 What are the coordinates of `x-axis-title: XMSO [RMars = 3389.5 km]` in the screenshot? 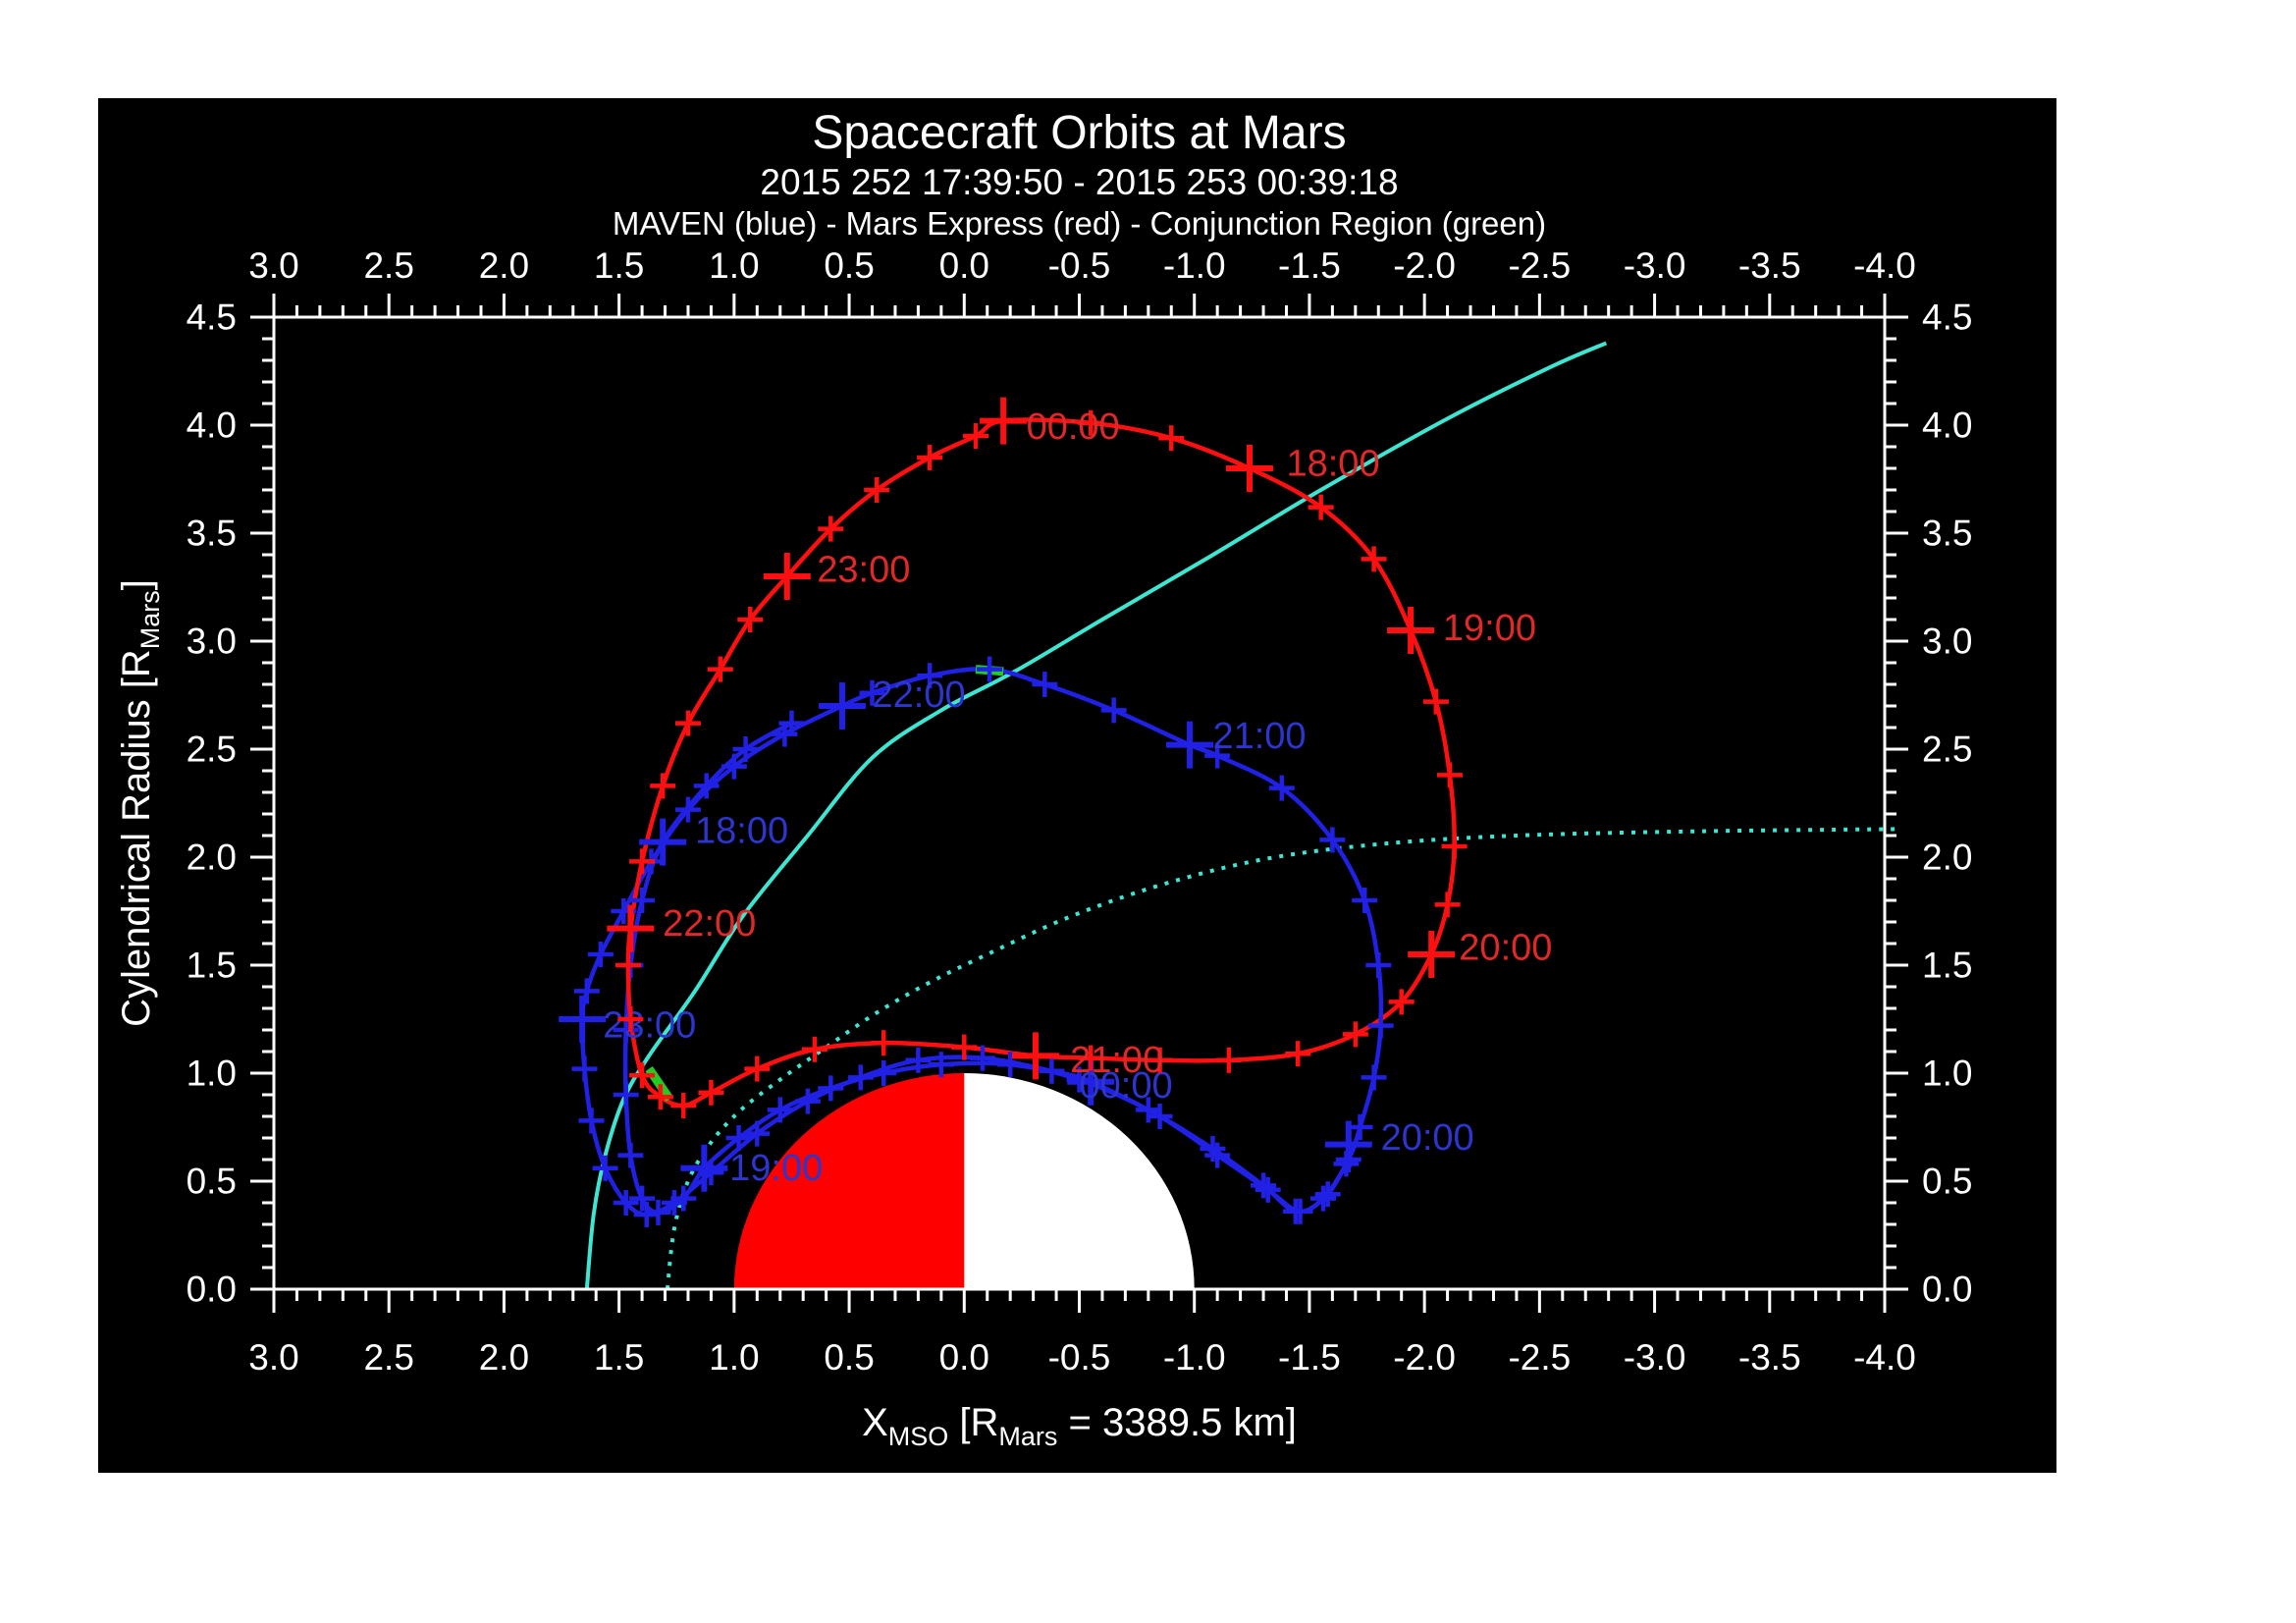 It's located at (1079, 1426).